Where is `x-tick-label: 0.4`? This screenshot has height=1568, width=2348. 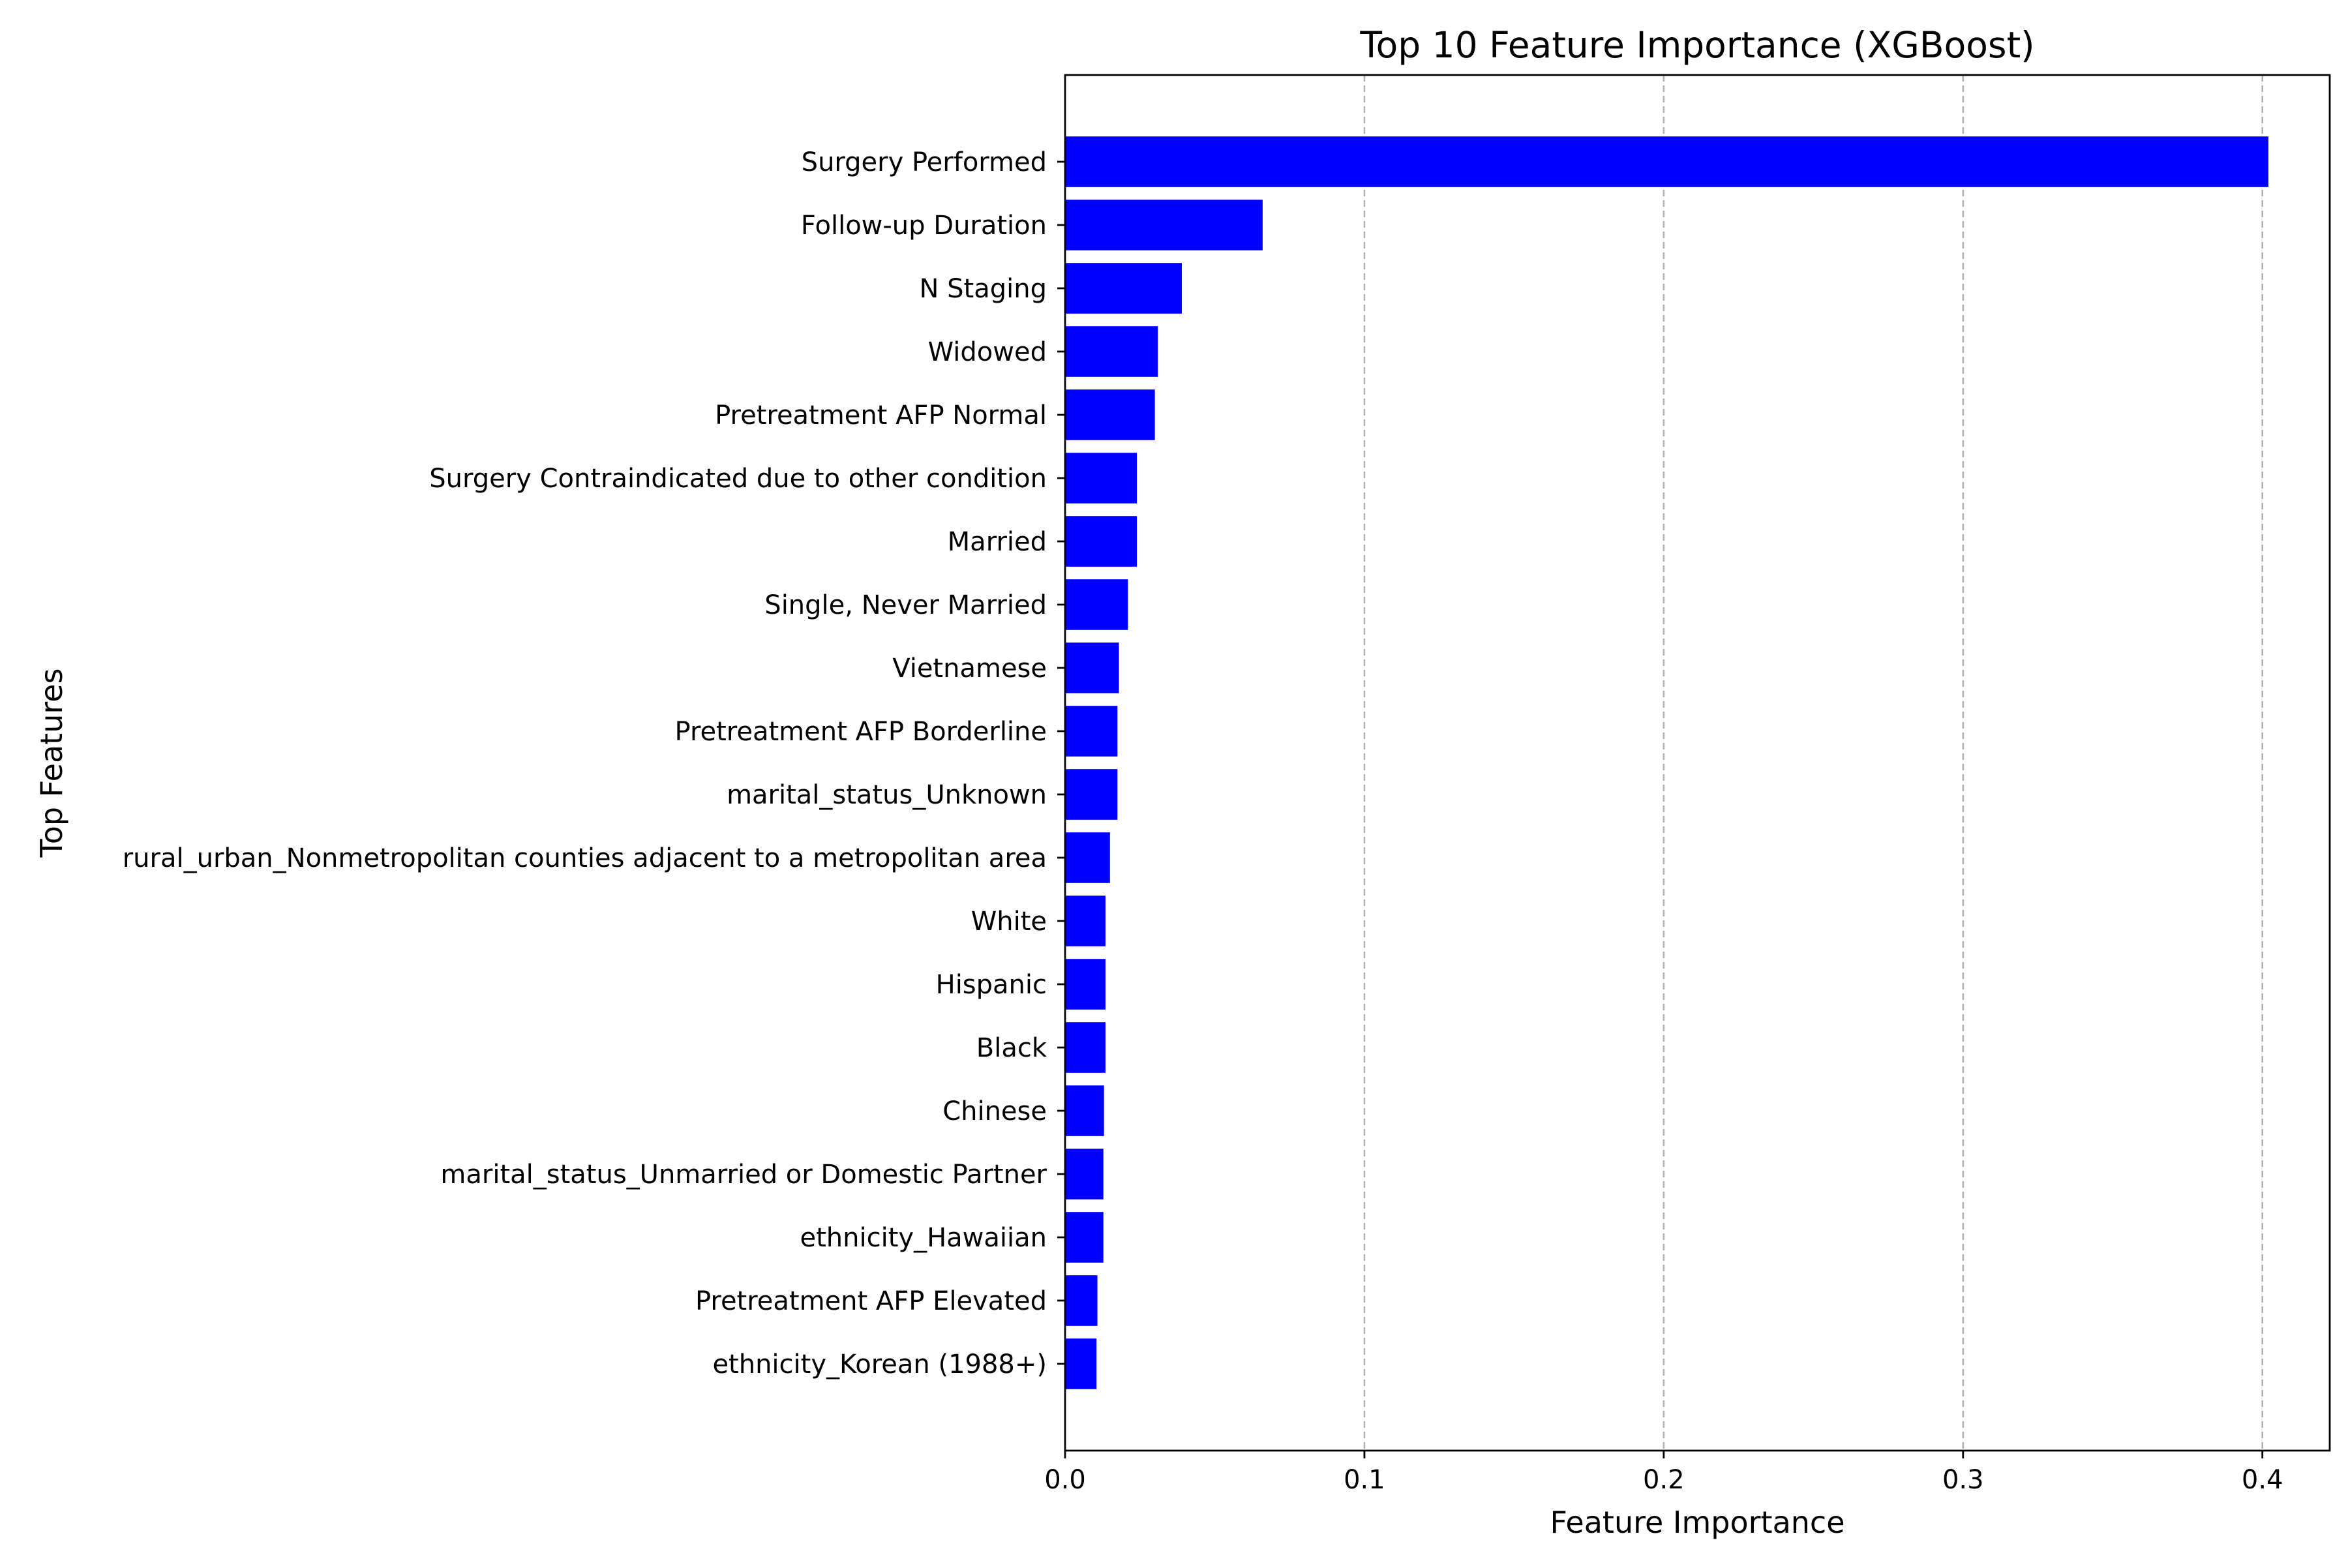 x-tick-label: 0.4 is located at coordinates (2262, 1480).